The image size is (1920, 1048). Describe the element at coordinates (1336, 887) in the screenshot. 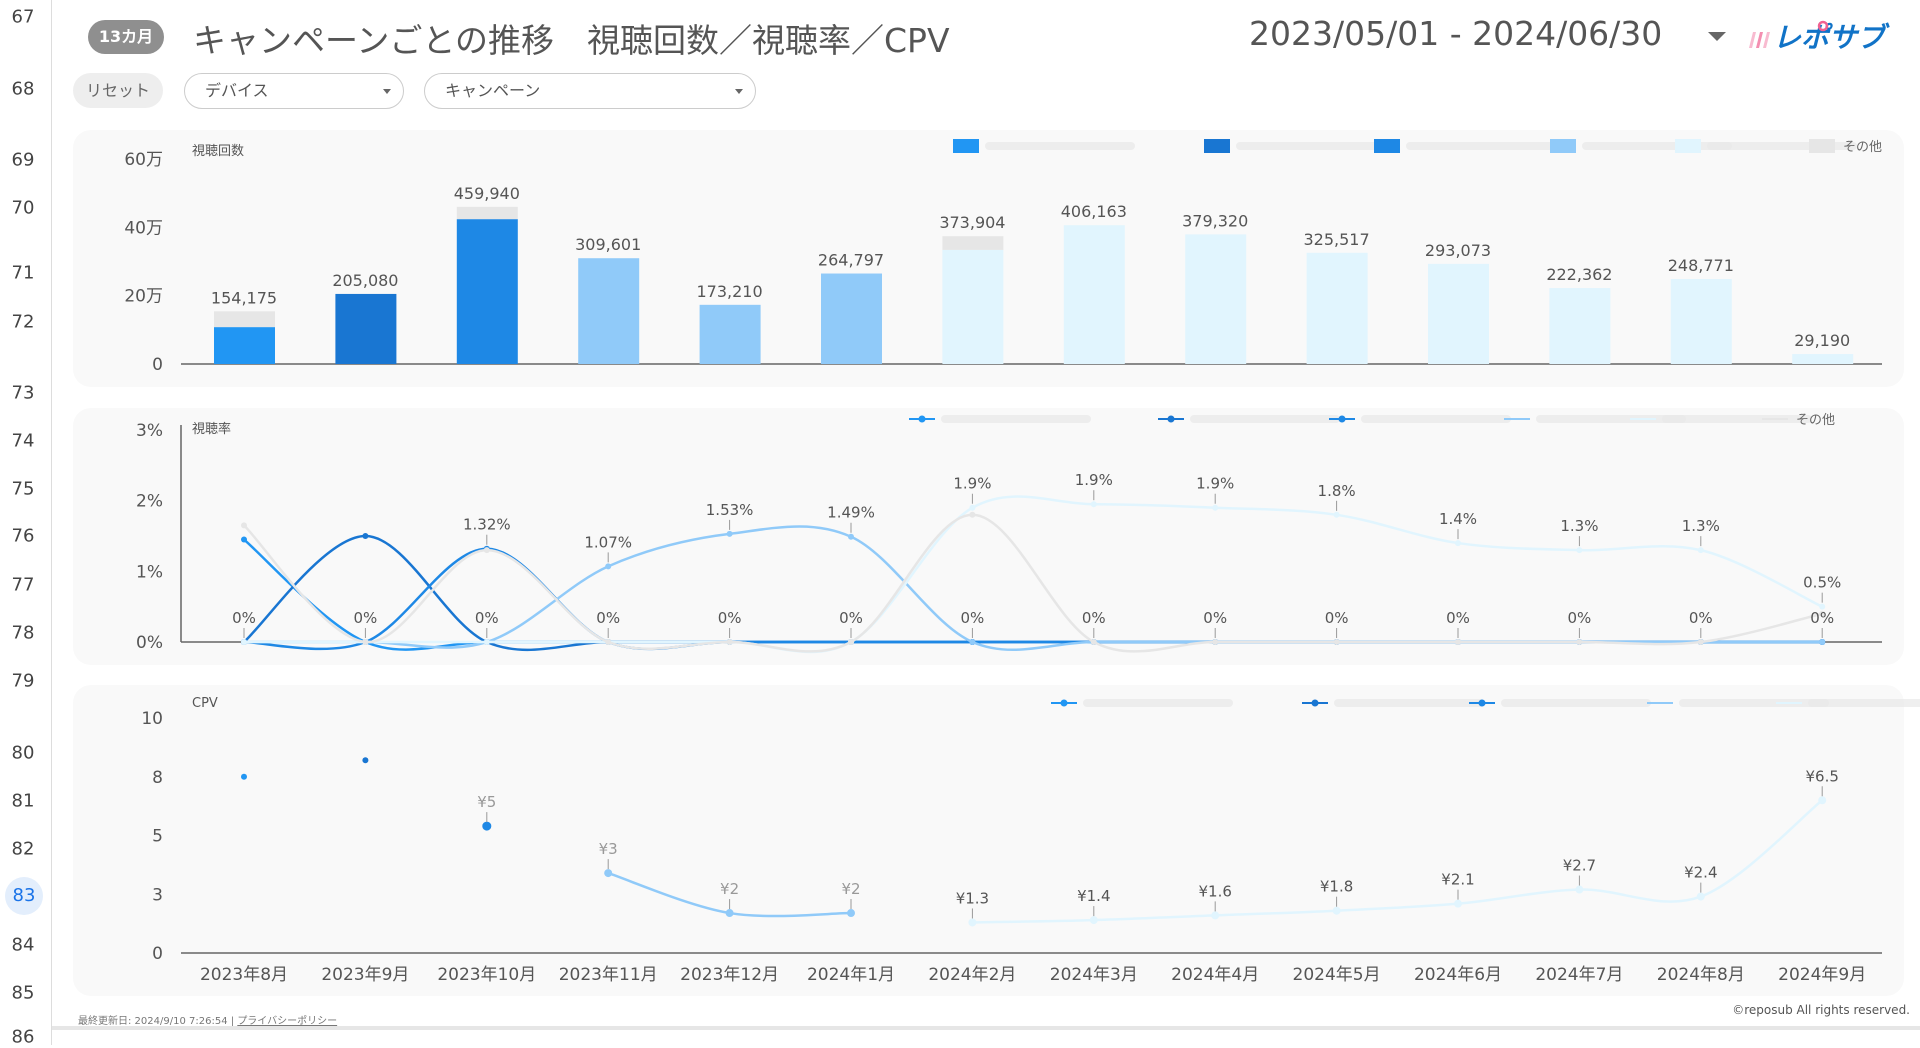

I see `cpv-point-label: ¥1.8` at that location.